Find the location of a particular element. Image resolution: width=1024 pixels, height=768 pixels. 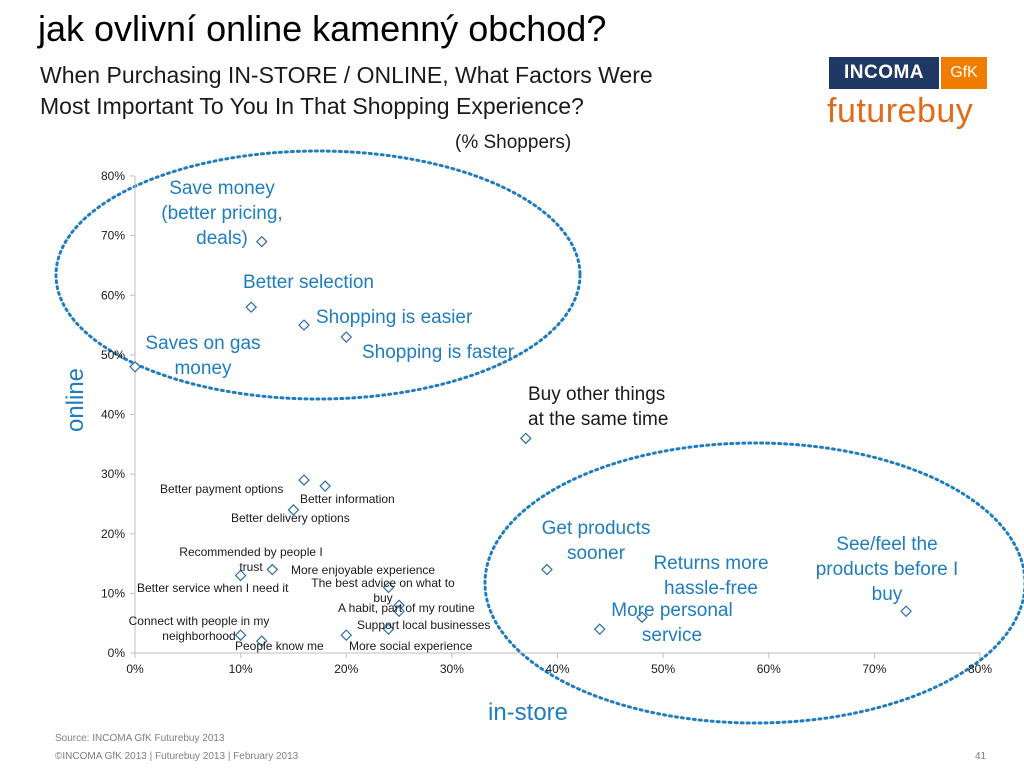

point-label-line: sooner is located at coordinates (596, 553).